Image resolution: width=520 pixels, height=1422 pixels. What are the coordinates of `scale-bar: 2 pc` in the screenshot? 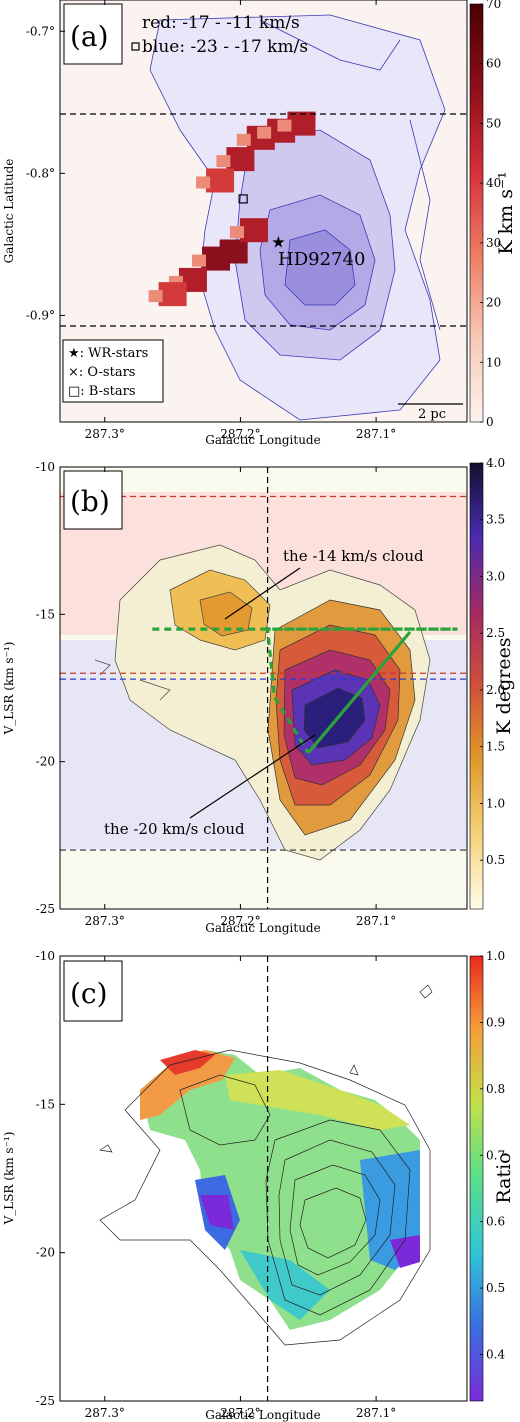 It's located at (430, 412).